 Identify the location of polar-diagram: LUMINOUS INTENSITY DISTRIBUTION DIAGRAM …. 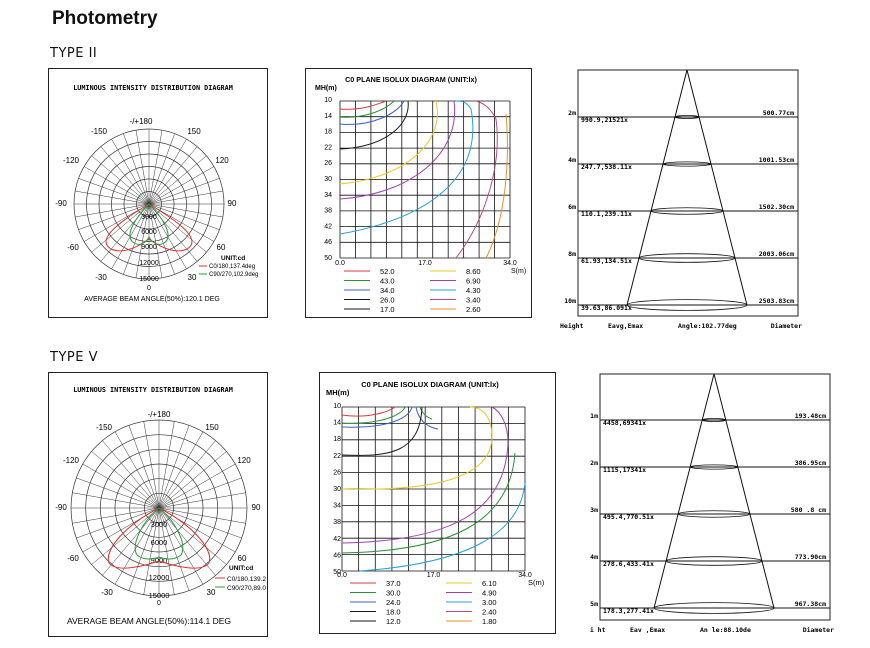
(156, 193).